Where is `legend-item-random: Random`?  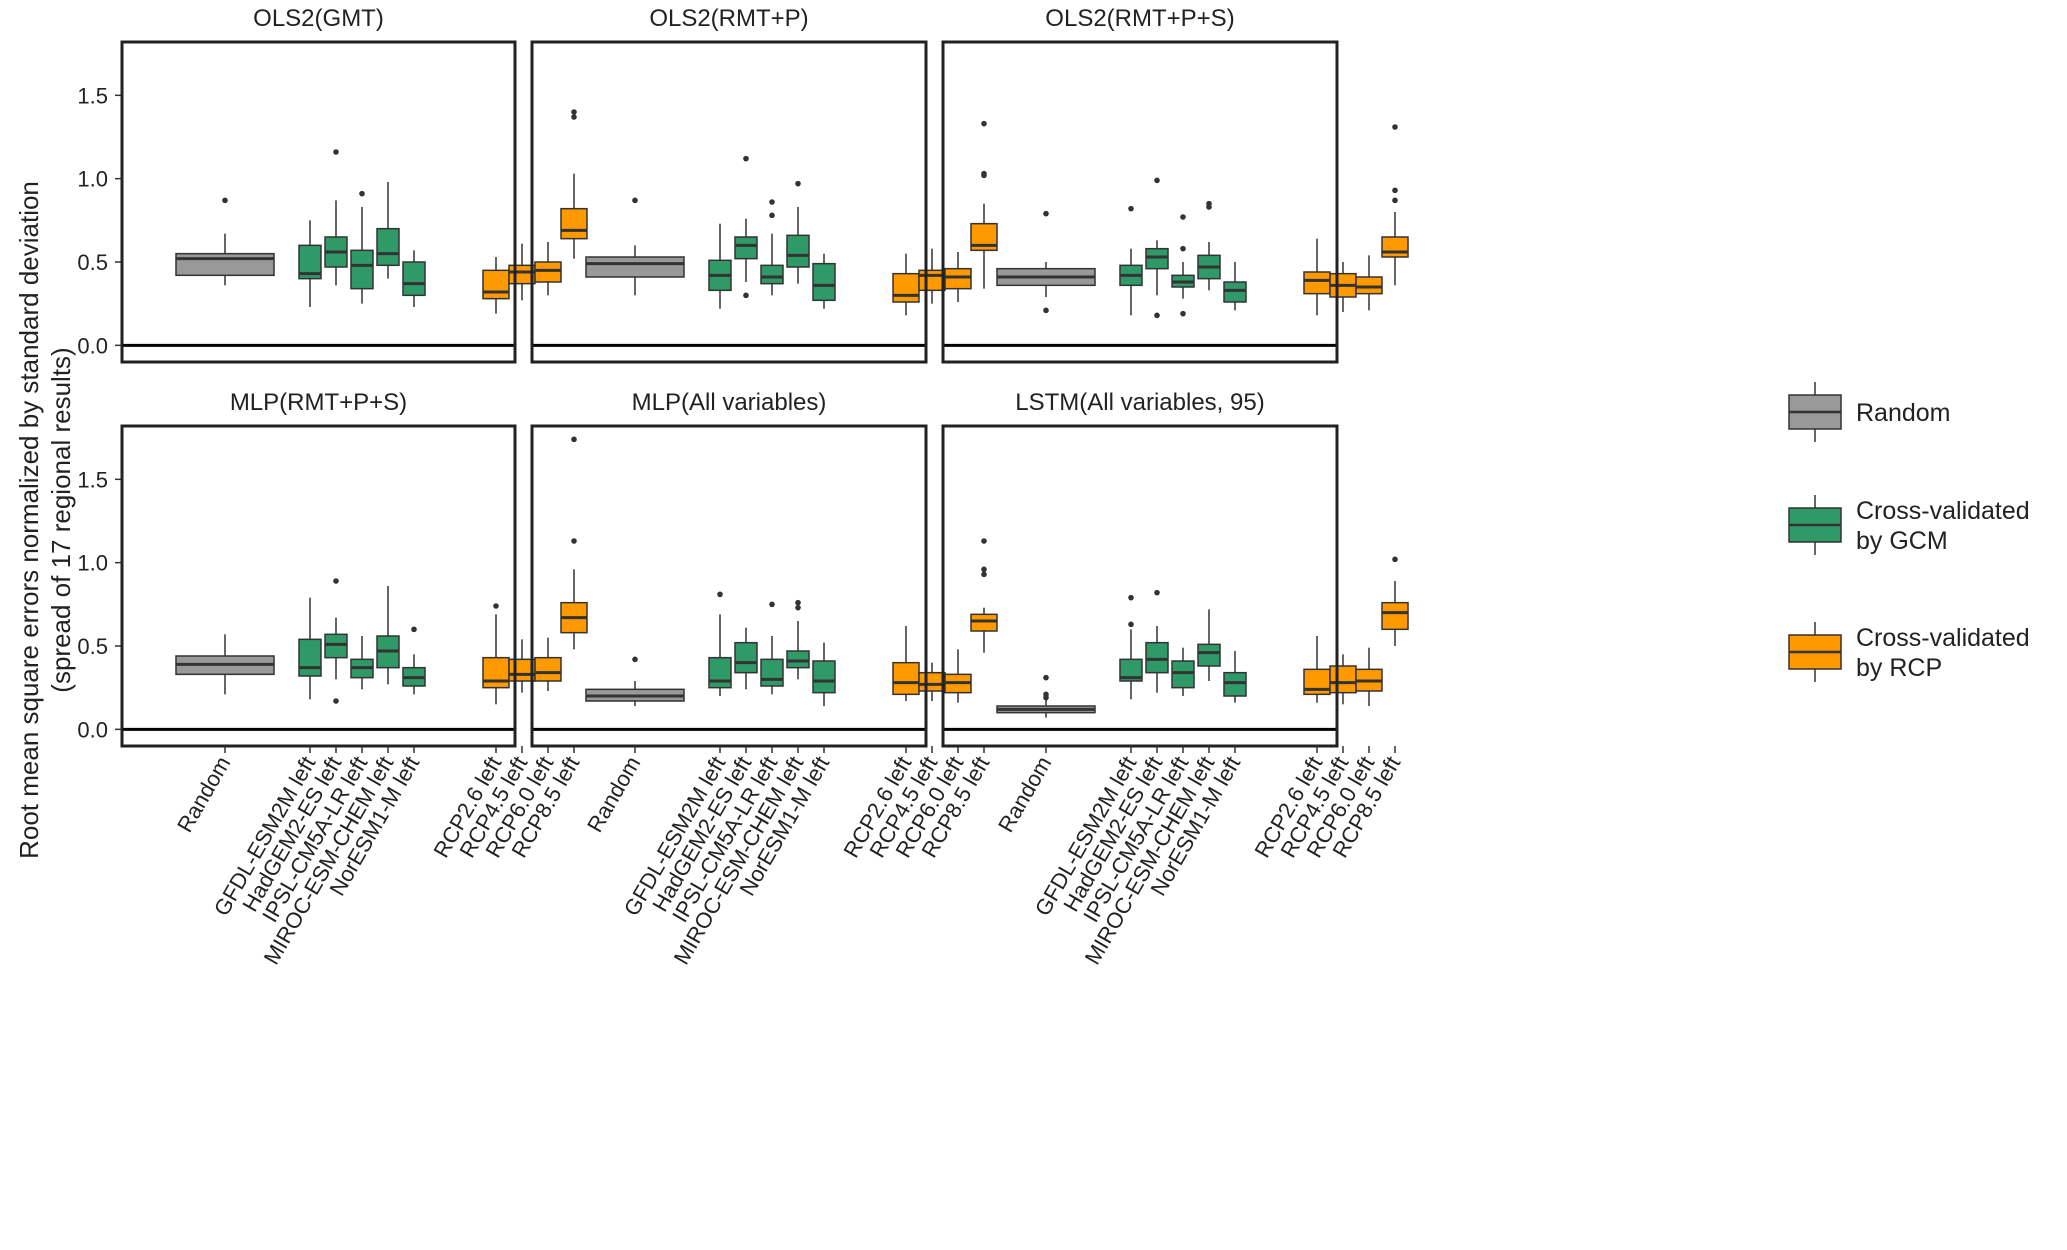
legend-item-random: Random is located at coordinates (1869, 412).